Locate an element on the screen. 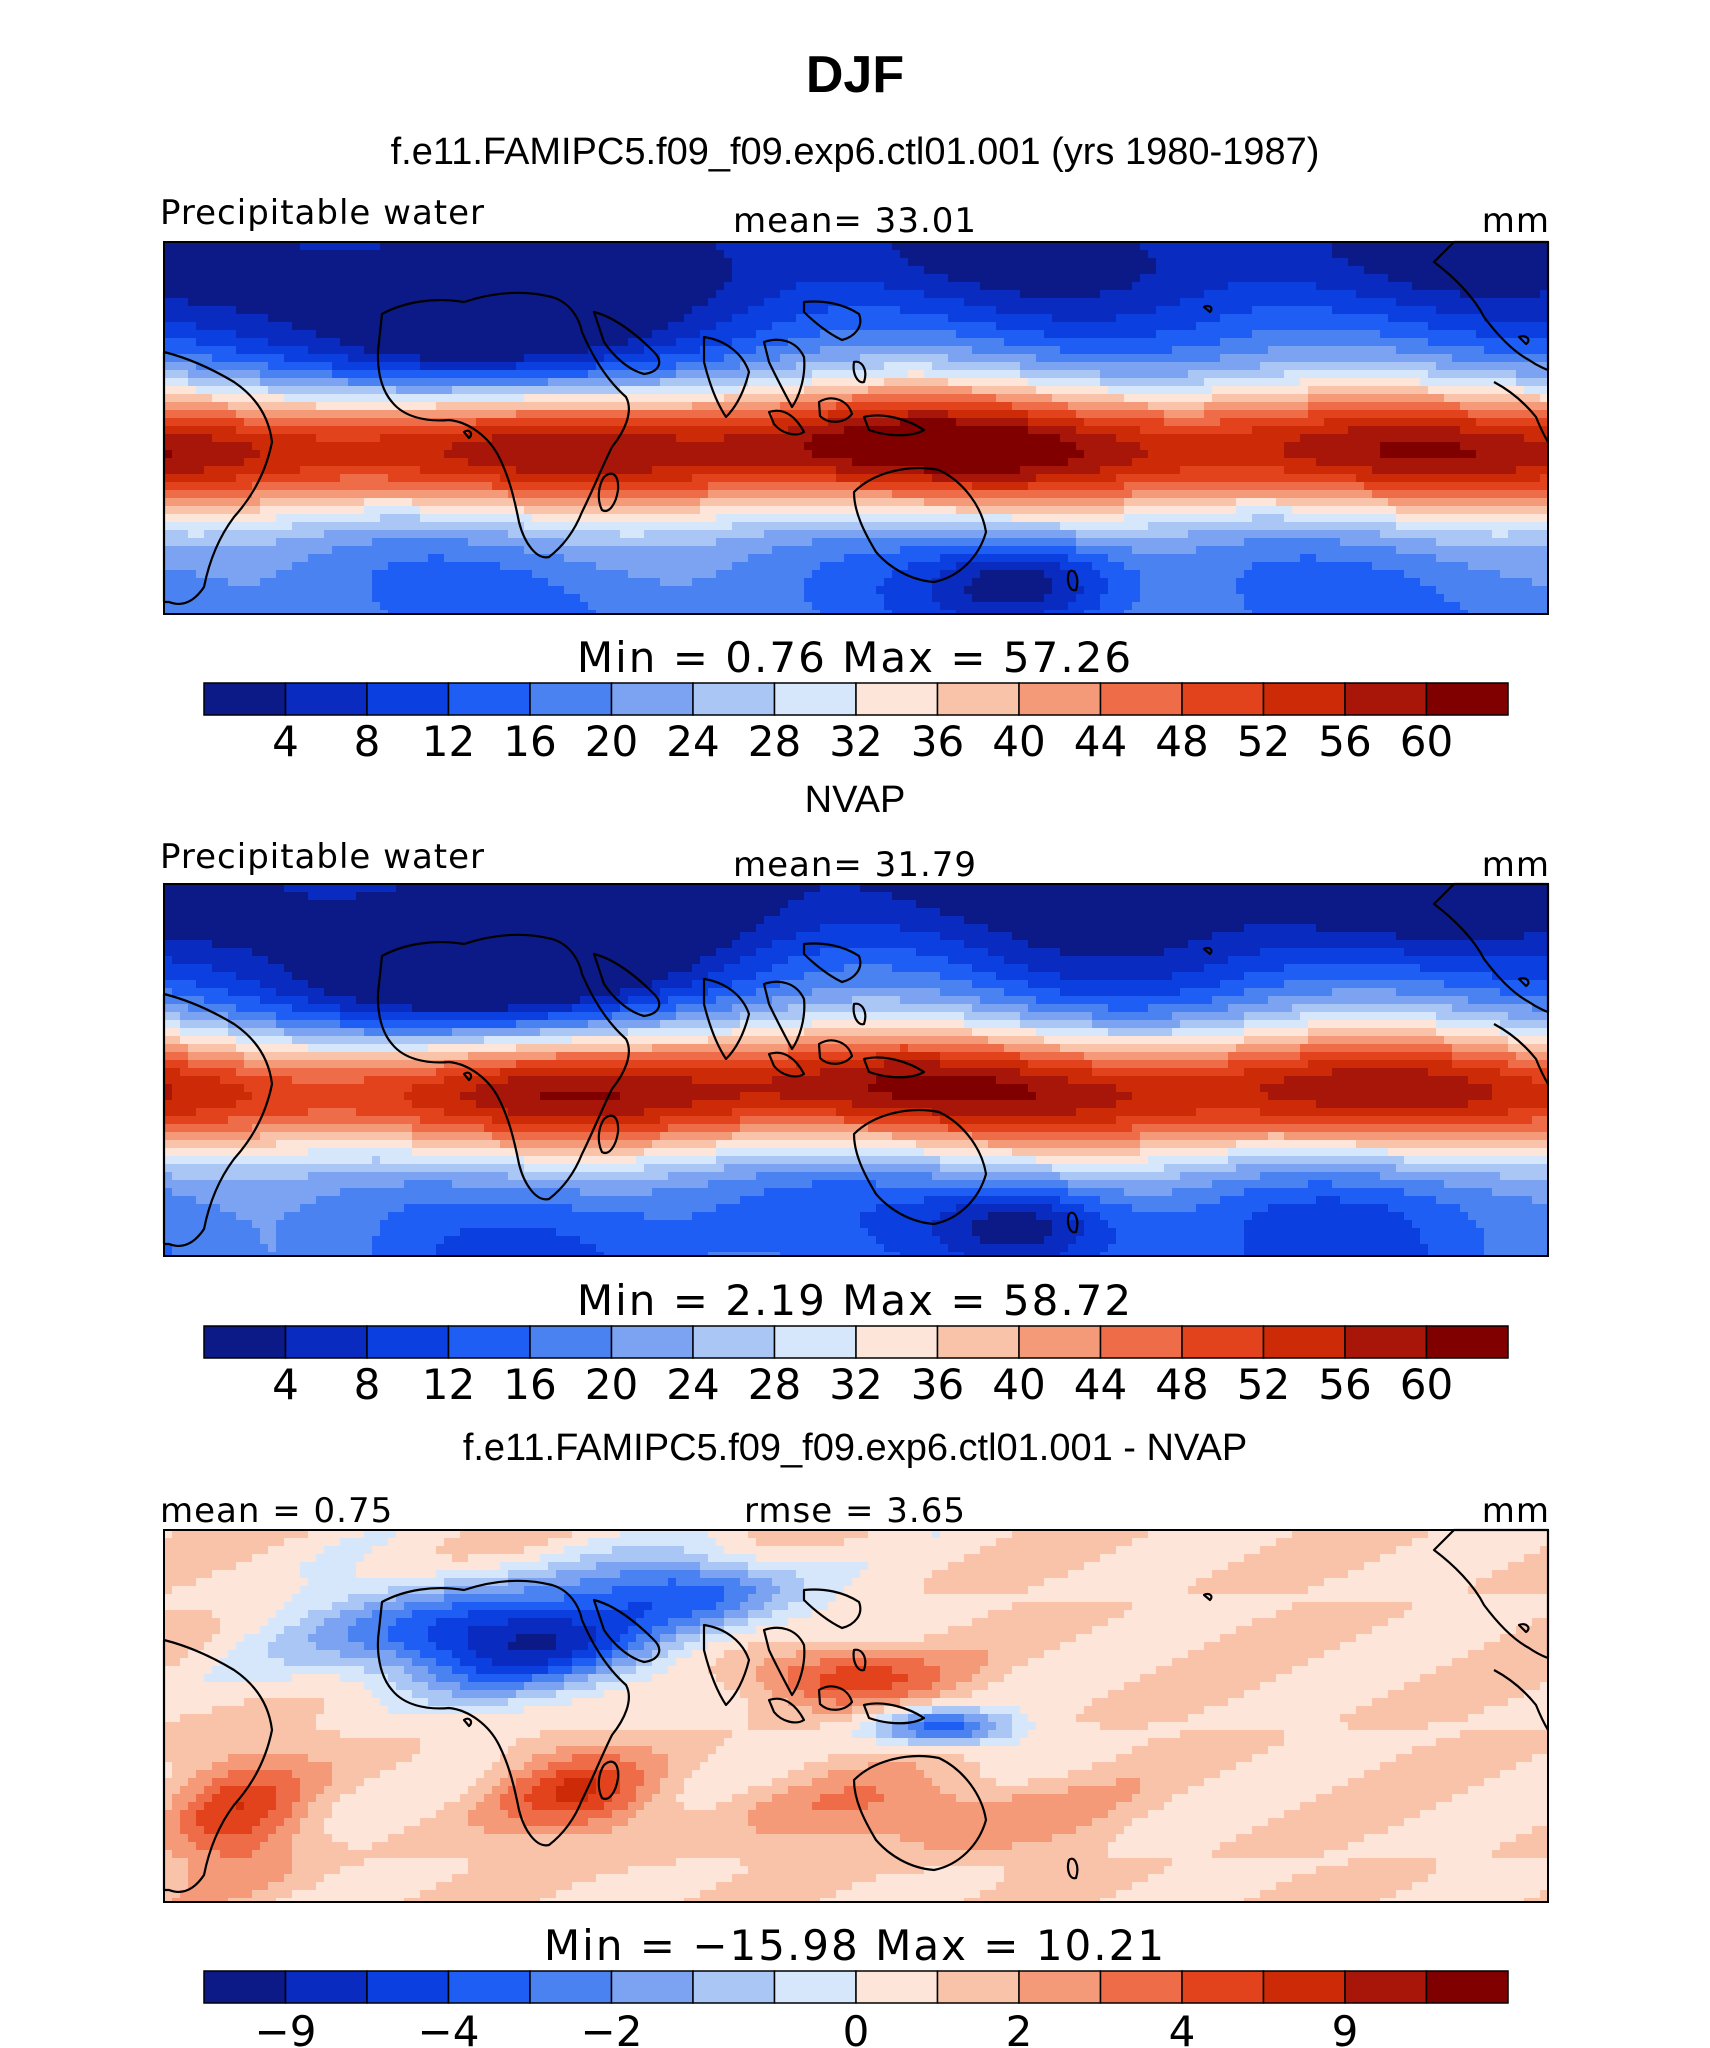 The image size is (1710, 2048). colorbar-tick-label: 16 is located at coordinates (529, 741).